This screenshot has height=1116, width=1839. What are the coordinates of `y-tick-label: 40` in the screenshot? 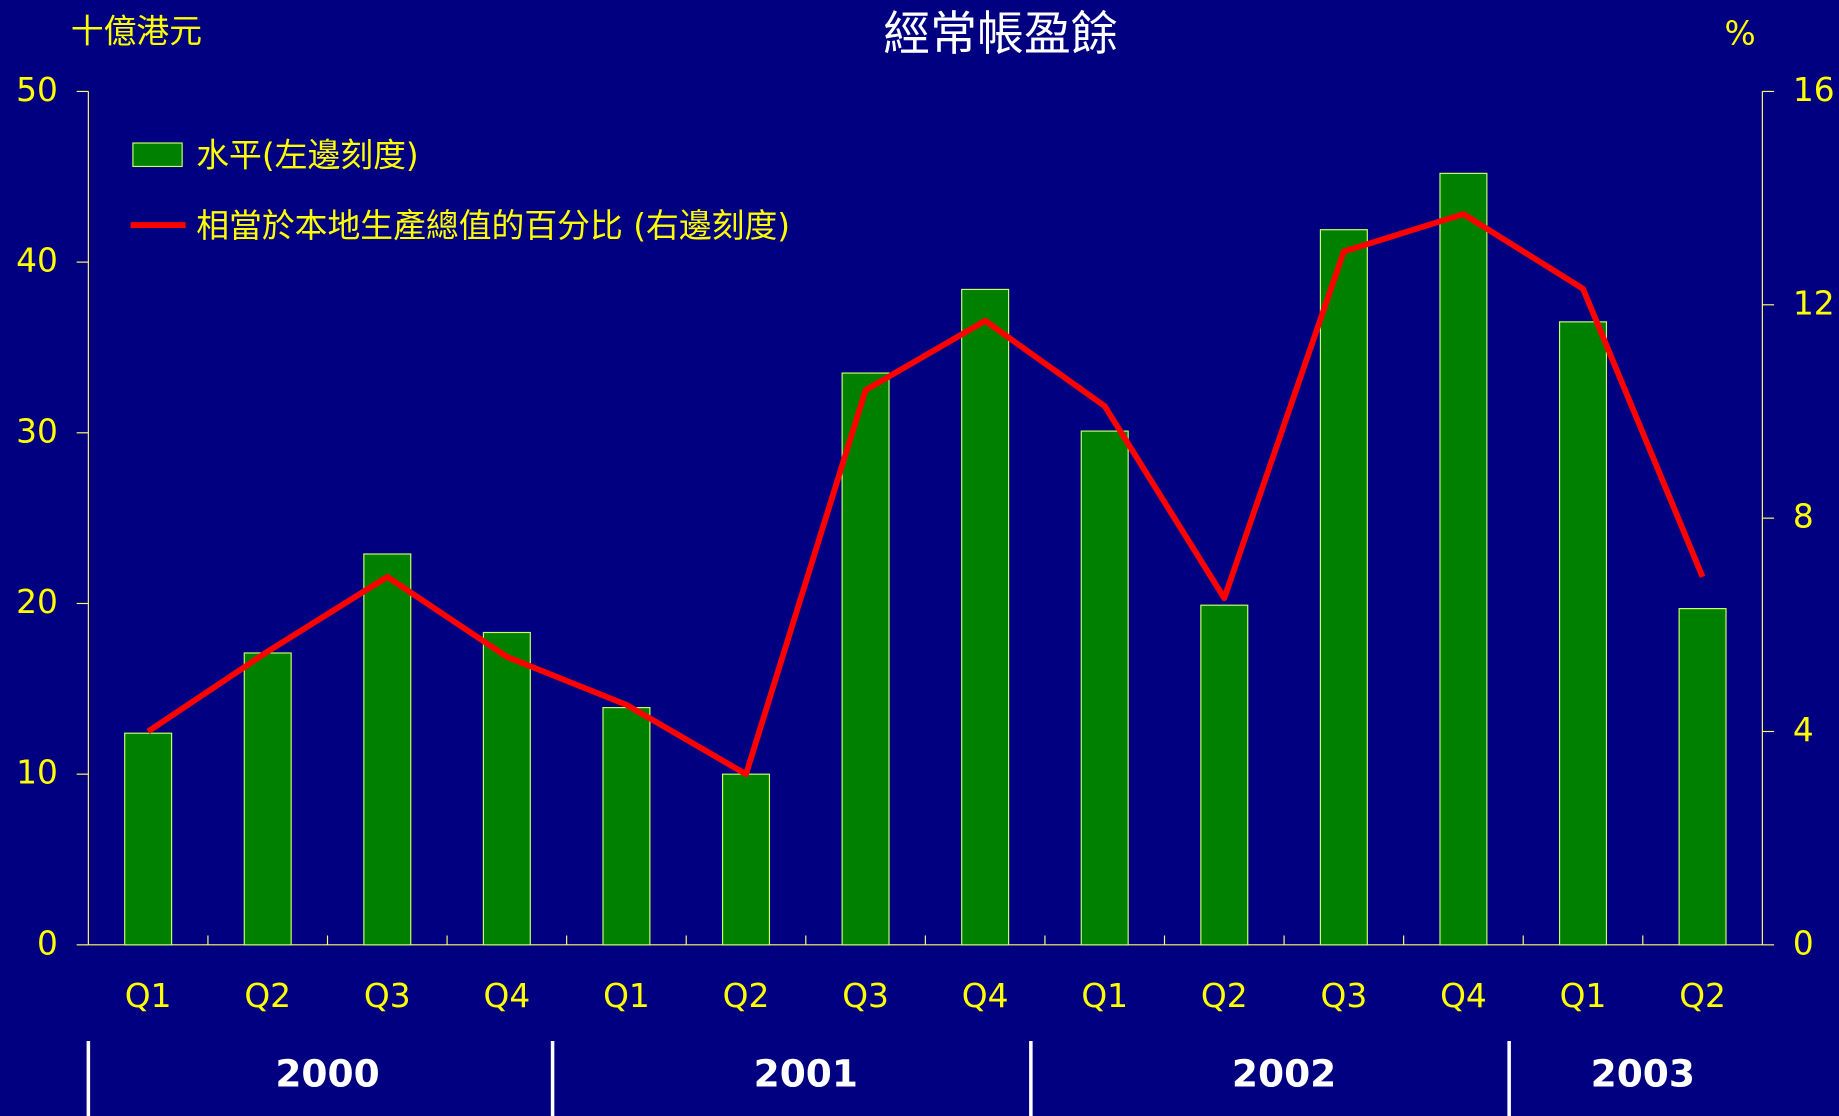 It's located at (37, 261).